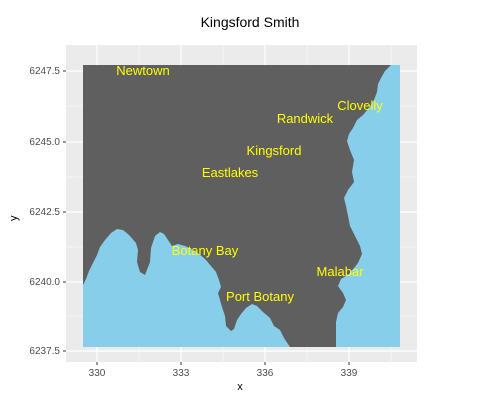 The width and height of the screenshot is (500, 403). What do you see at coordinates (44, 212) in the screenshot?
I see `y-tick-label: 6242.5` at bounding box center [44, 212].